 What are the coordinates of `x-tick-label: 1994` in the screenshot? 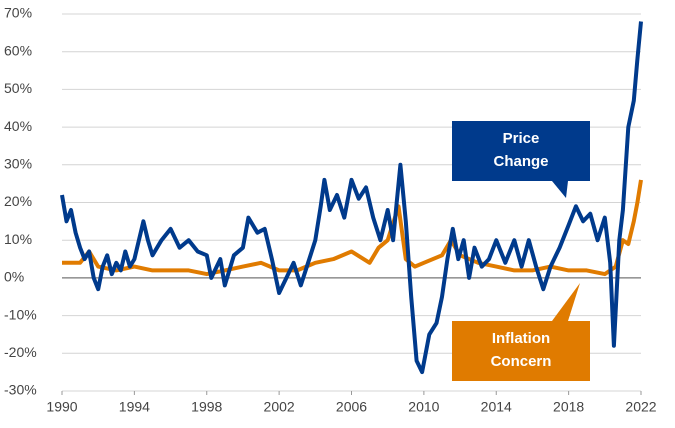 It's located at (134, 407).